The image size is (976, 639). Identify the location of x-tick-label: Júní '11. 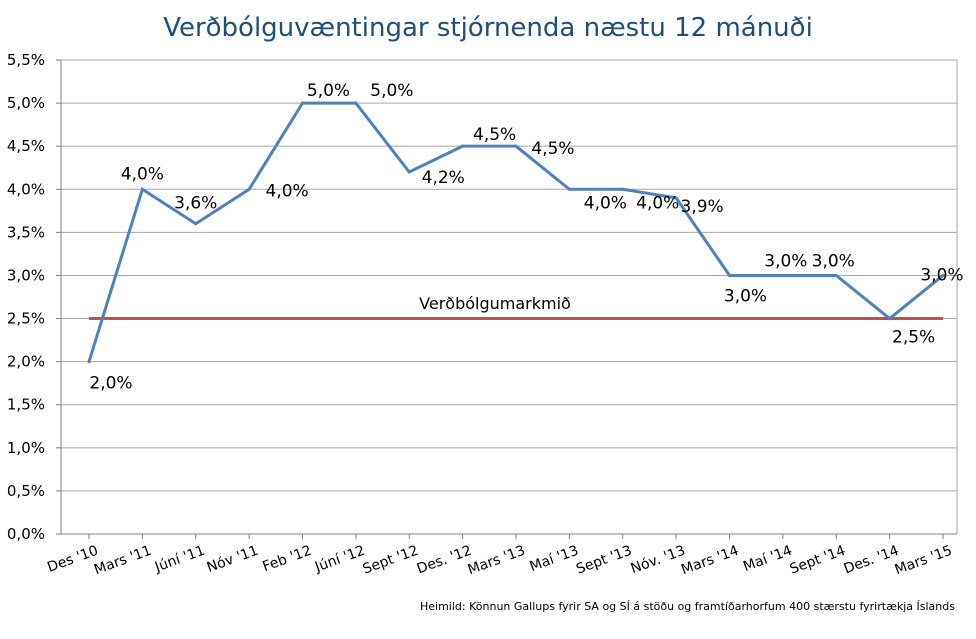
(179, 559).